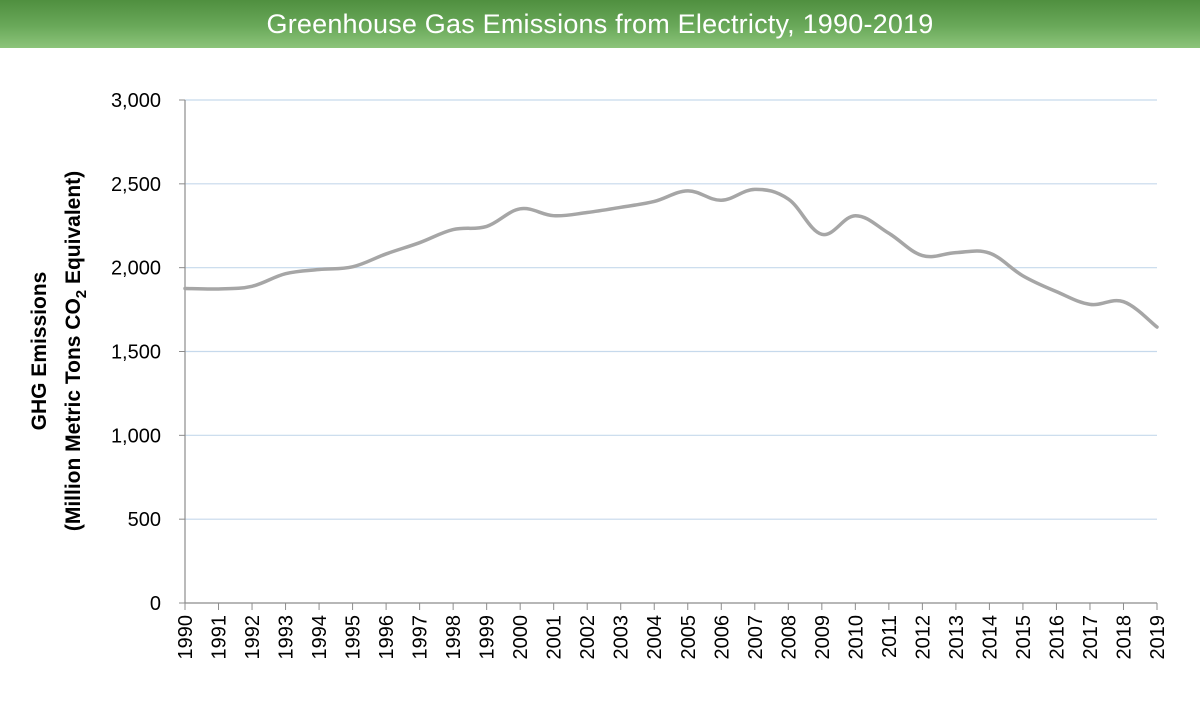 The width and height of the screenshot is (1200, 702). What do you see at coordinates (136, 185) in the screenshot?
I see `y-tick-label: 2,500` at bounding box center [136, 185].